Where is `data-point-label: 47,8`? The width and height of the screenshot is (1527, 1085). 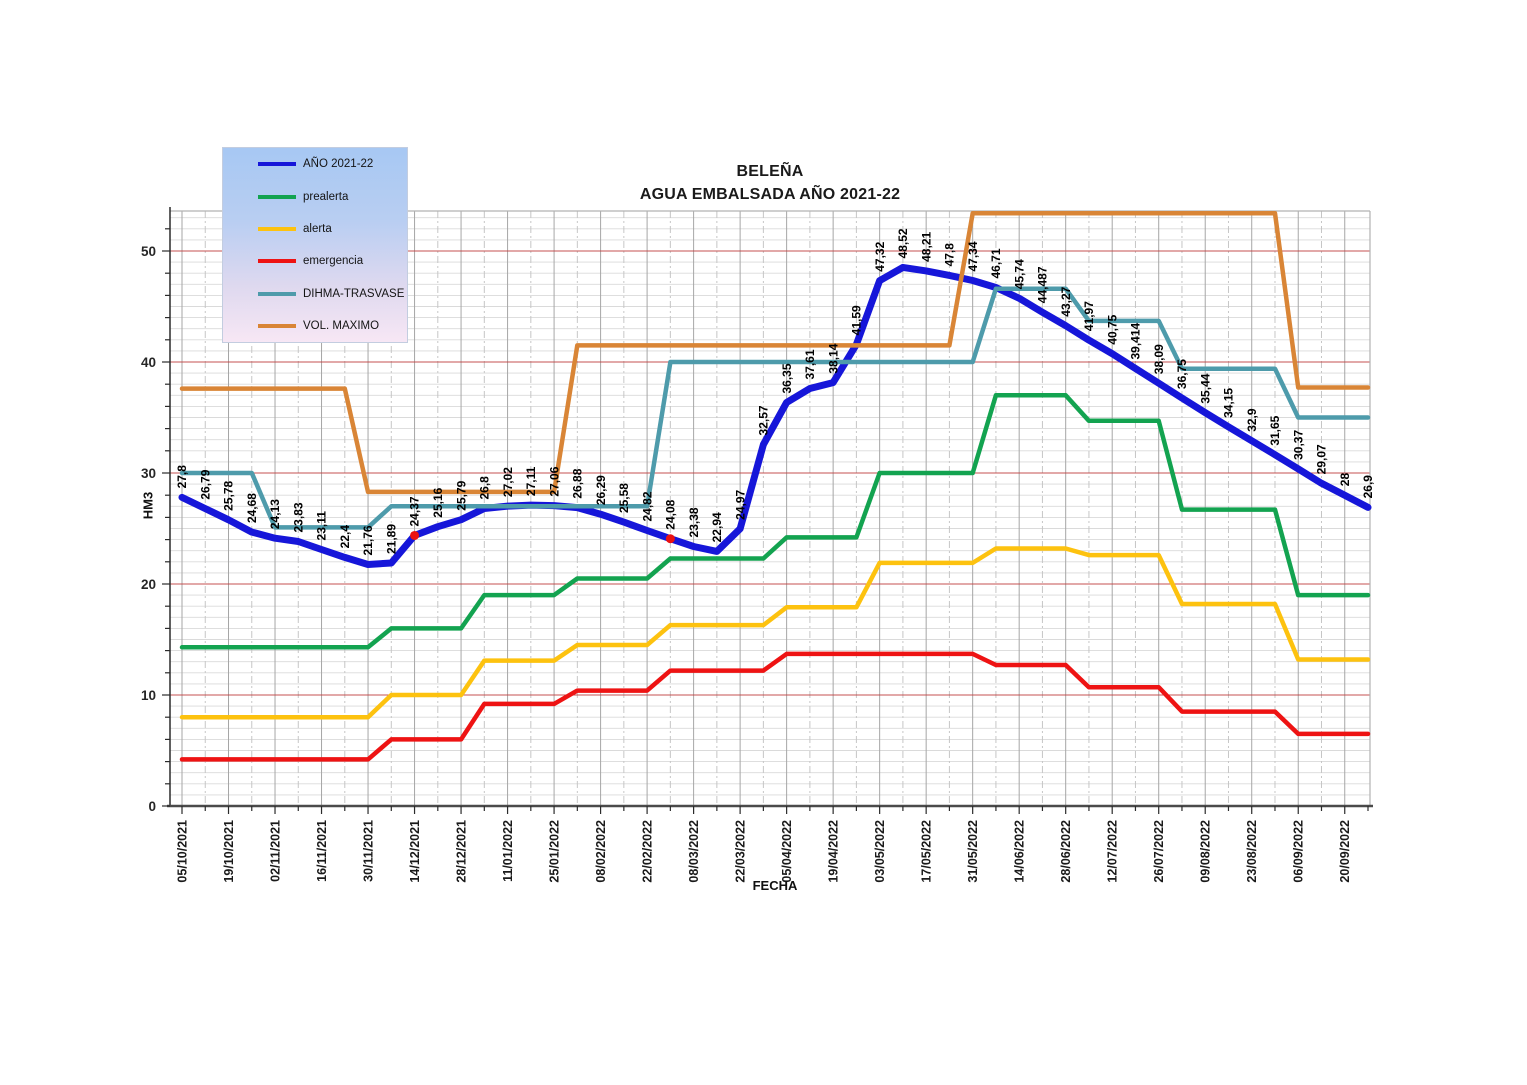 data-point-label: 47,8 is located at coordinates (950, 255).